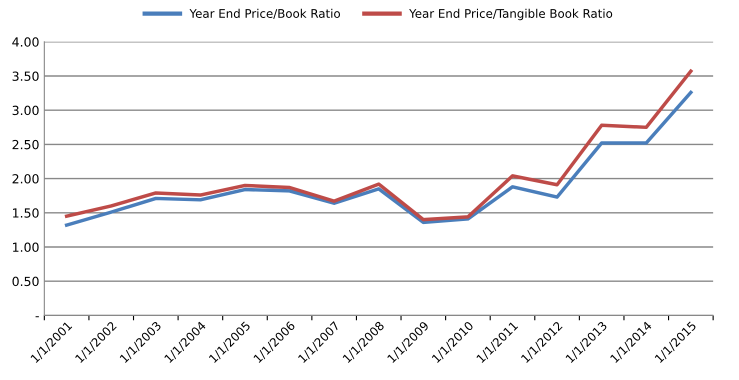  Describe the element at coordinates (26, 213) in the screenshot. I see `y-tick-label: 1.50` at that location.